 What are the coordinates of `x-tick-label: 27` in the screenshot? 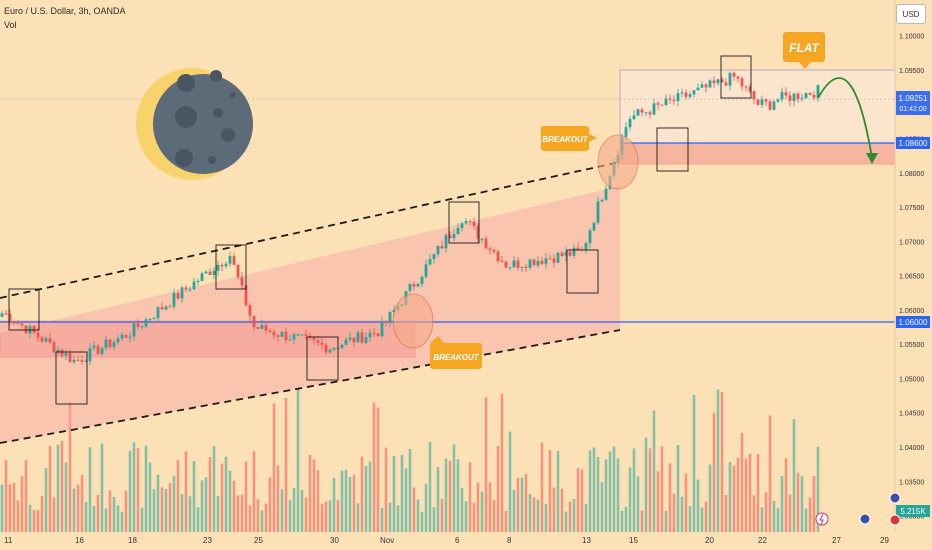 It's located at (836, 540).